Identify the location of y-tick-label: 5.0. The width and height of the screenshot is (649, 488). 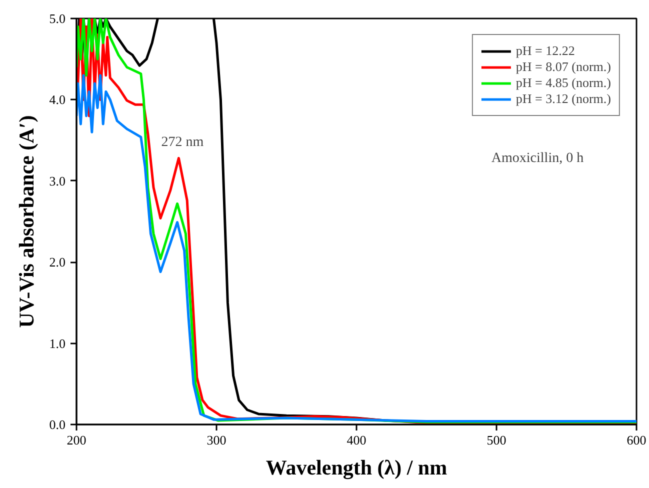
(57, 18).